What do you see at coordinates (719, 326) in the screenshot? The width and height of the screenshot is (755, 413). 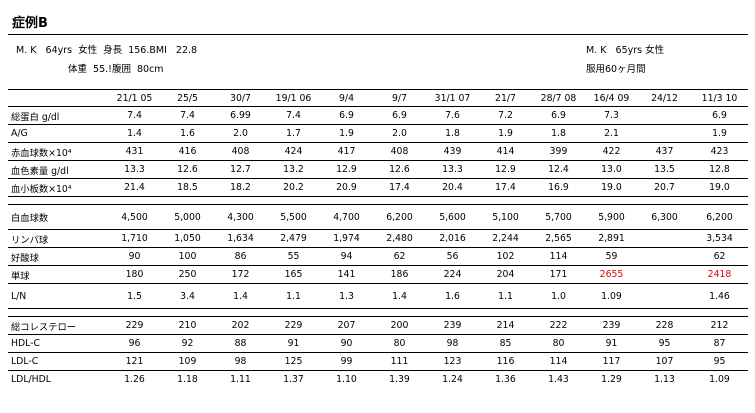 I see `table-cell: 212` at bounding box center [719, 326].